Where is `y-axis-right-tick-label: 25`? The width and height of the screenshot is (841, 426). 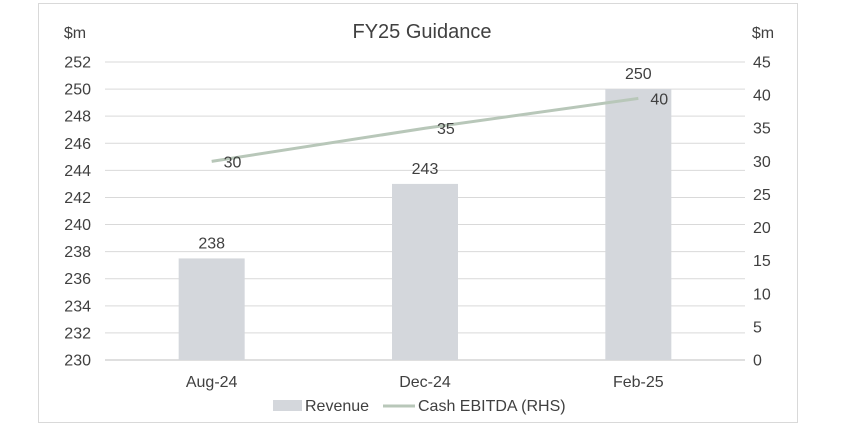 y-axis-right-tick-label: 25 is located at coordinates (762, 195).